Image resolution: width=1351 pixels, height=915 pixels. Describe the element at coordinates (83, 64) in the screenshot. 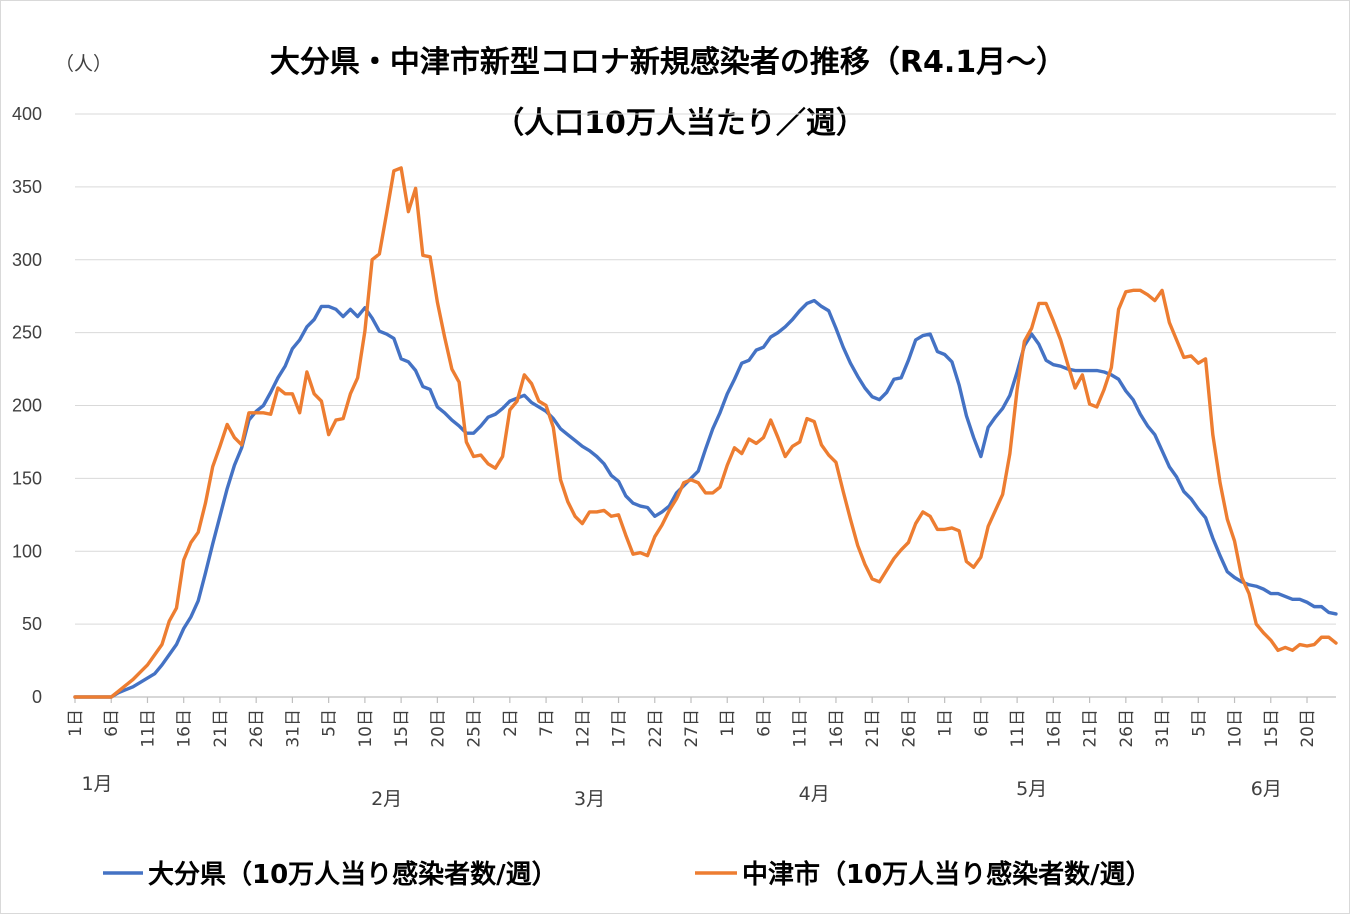

I see `y-unit-label: （人）` at that location.